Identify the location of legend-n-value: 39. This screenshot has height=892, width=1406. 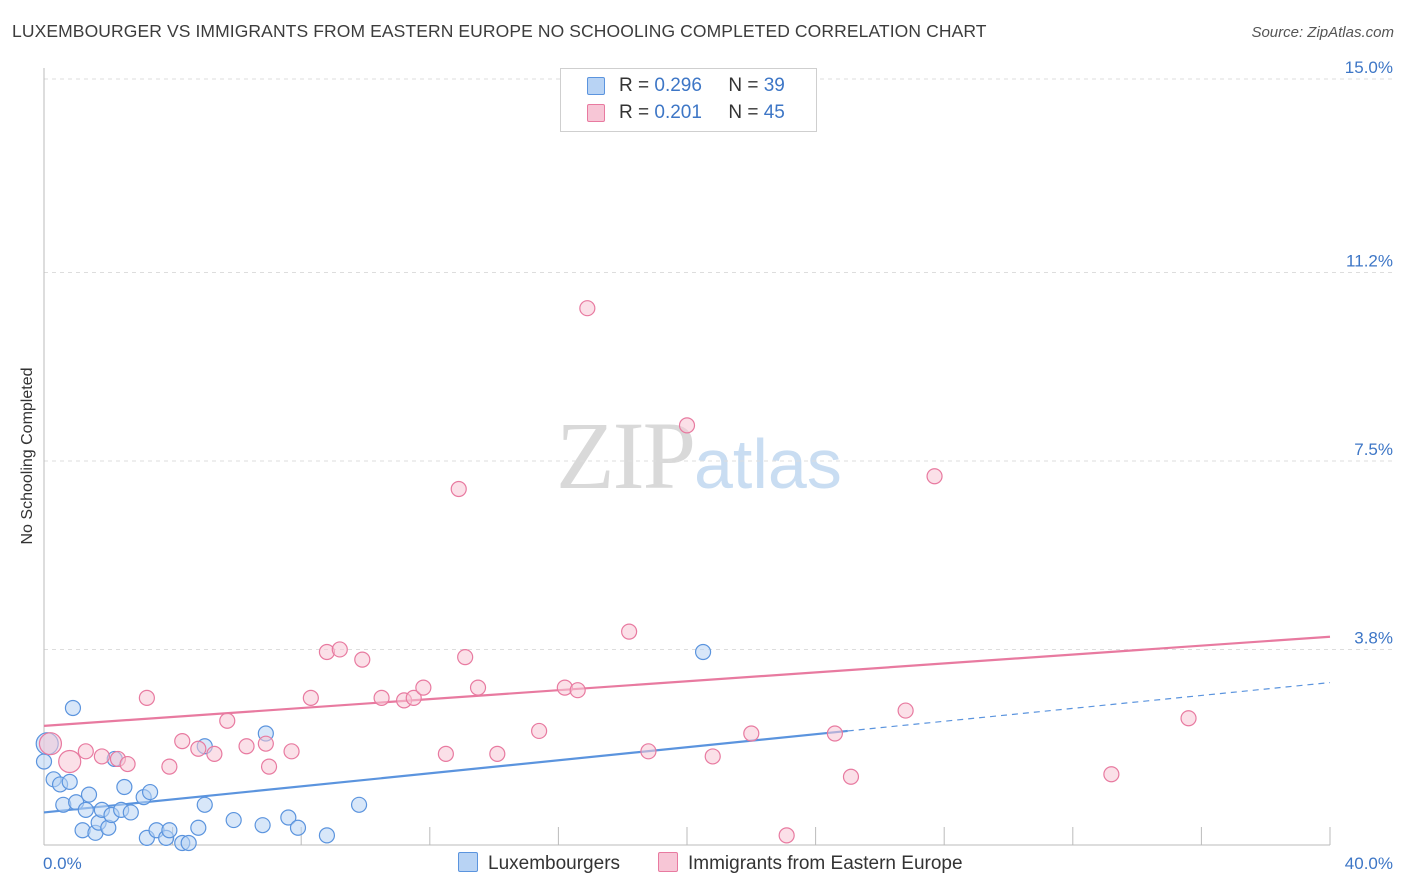
(774, 85).